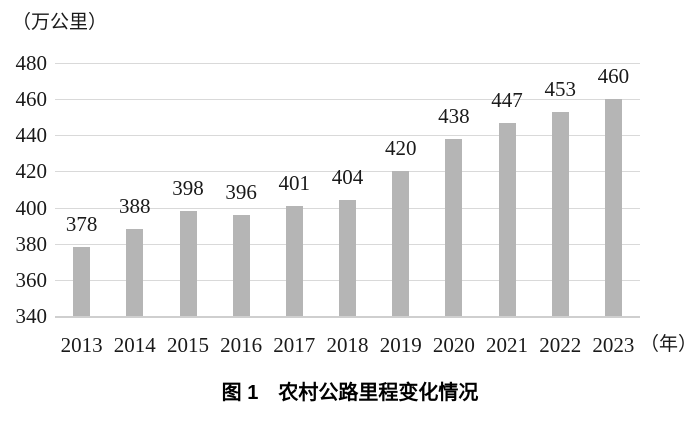 The height and width of the screenshot is (431, 700). I want to click on x-tick-label: 2017, so click(294, 345).